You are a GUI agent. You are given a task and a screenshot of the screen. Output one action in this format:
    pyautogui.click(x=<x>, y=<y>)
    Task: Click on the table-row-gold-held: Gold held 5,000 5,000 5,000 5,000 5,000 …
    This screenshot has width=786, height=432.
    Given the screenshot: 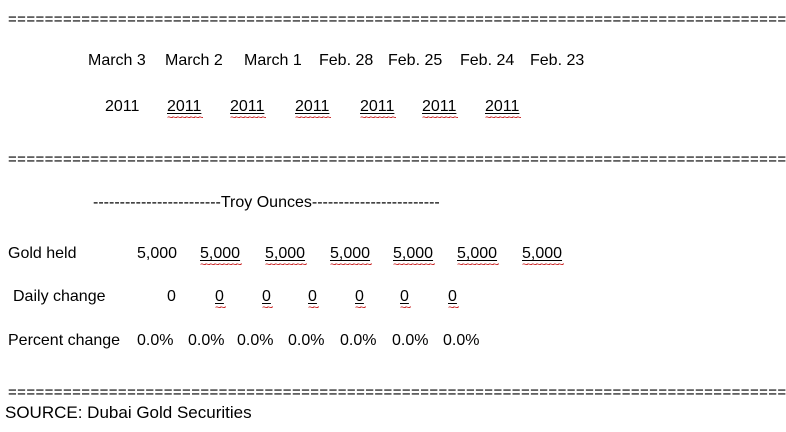 What is the action you would take?
    pyautogui.click(x=393, y=256)
    